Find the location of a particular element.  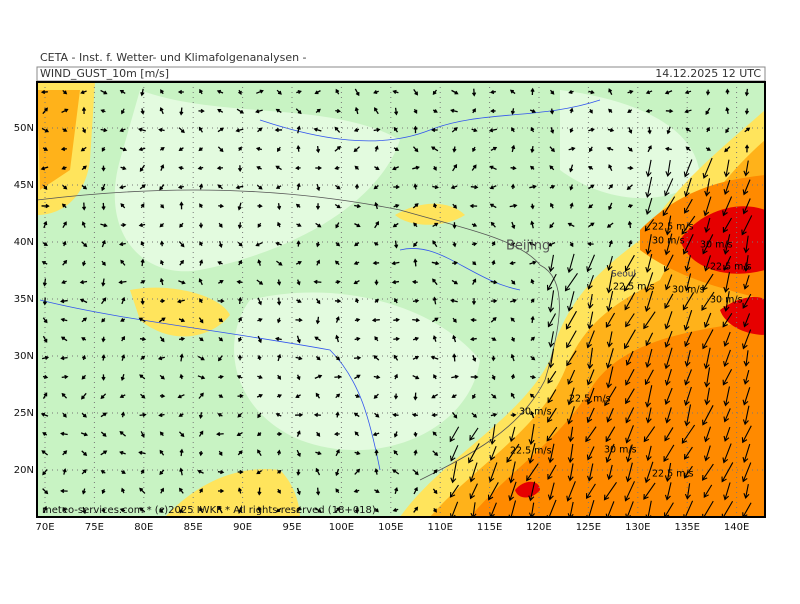

contour-label: 30 m/s is located at coordinates (620, 450).